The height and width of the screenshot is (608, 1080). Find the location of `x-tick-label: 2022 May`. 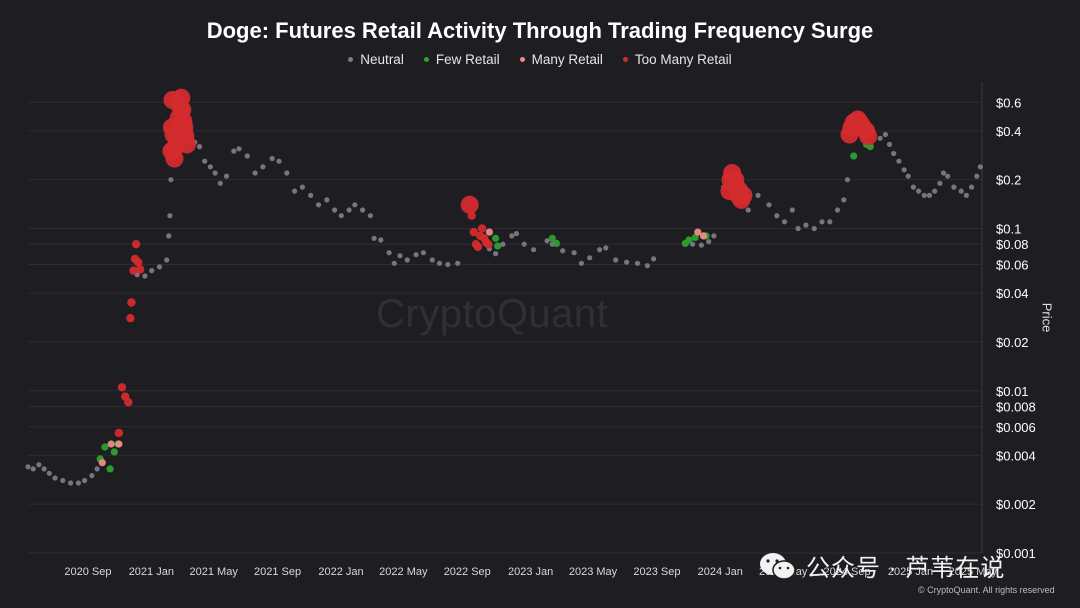

x-tick-label: 2022 May is located at coordinates (403, 572).